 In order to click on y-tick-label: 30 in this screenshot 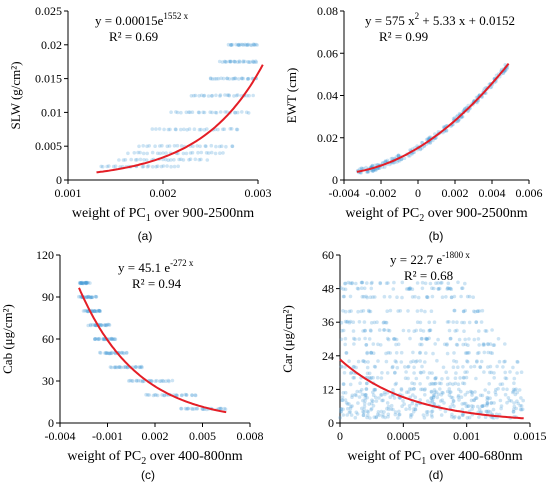, I will do `click(48, 381)`.